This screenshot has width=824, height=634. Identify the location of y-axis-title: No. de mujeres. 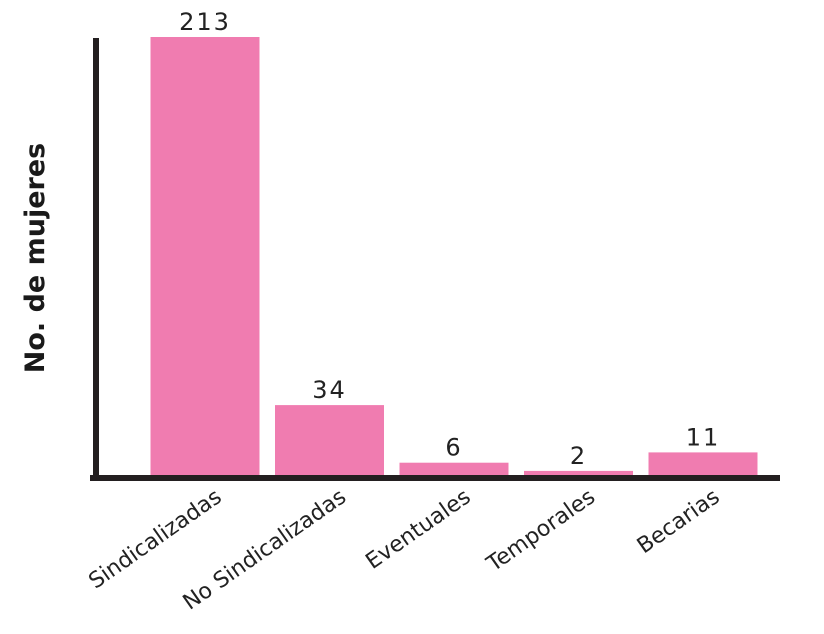
(35, 258).